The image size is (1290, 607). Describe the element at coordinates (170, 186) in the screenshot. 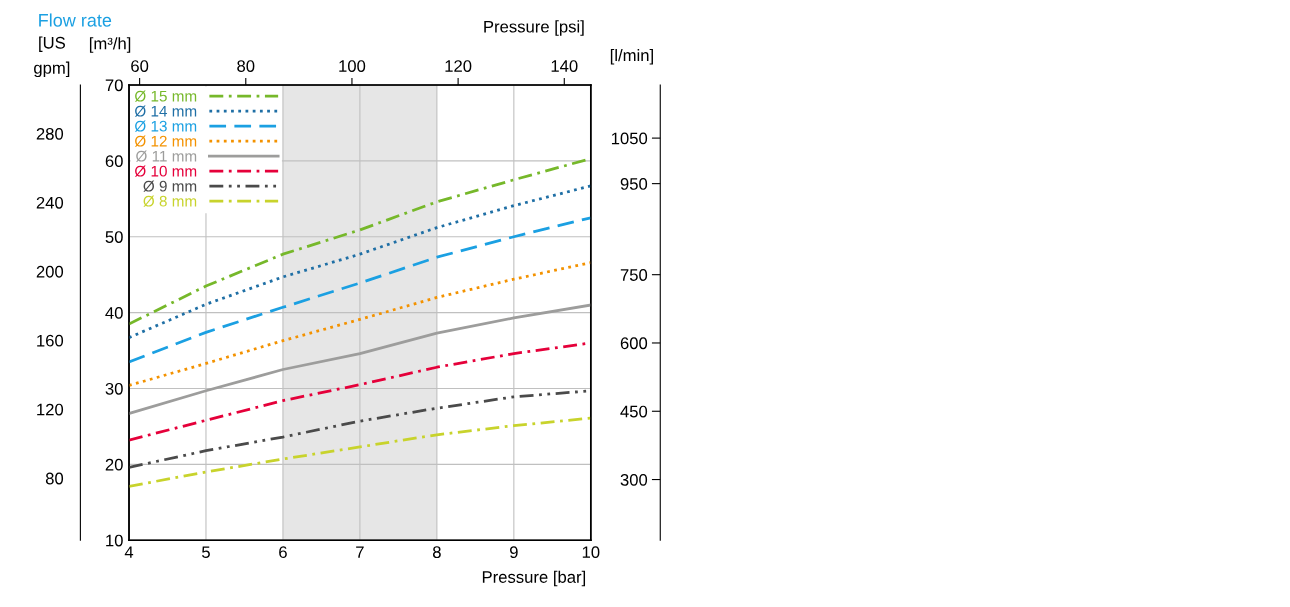

I see `legend-label: Ø 9 mm` at that location.